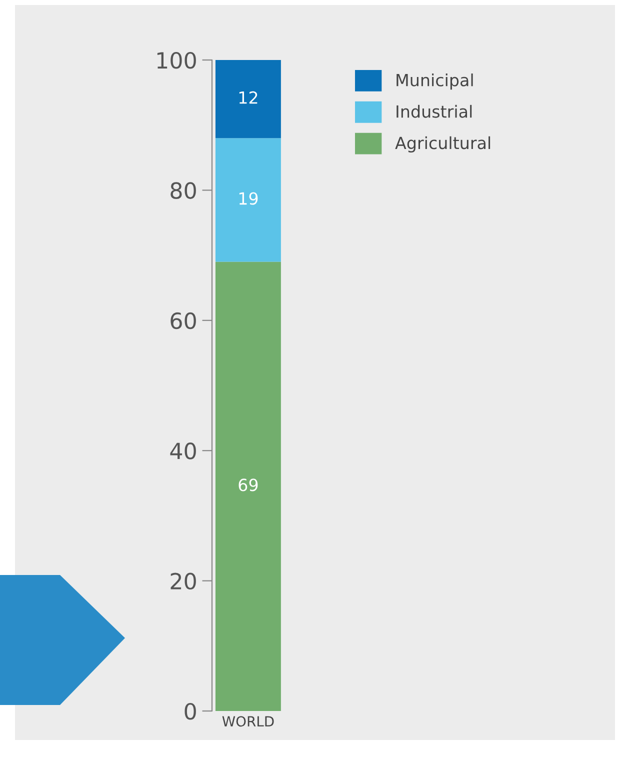 This screenshot has height=767, width=621. What do you see at coordinates (434, 82) in the screenshot?
I see `legend-label: Municipal` at bounding box center [434, 82].